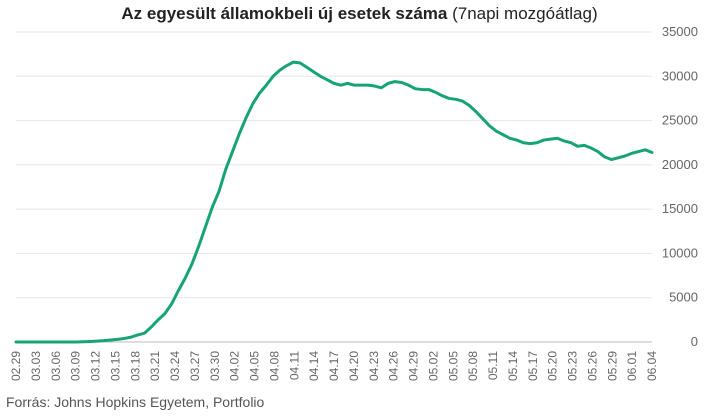  I want to click on x-tick-label: 04.05, so click(255, 366).